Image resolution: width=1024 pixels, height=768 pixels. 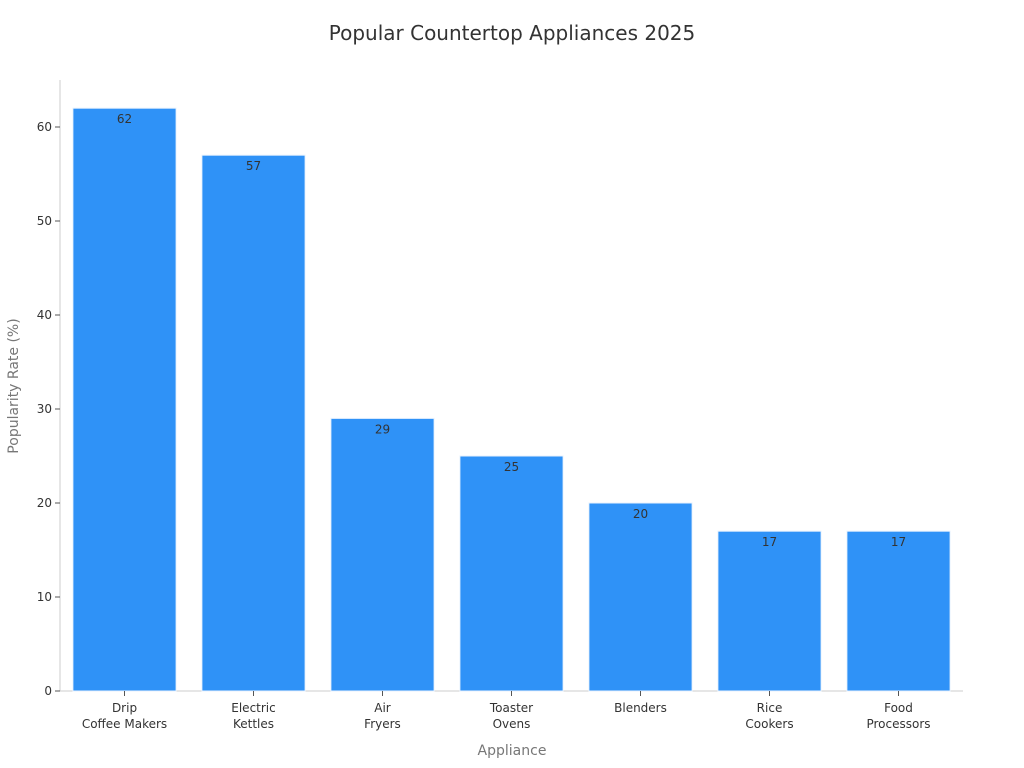 I want to click on y-tick-label: 60, so click(x=44, y=127).